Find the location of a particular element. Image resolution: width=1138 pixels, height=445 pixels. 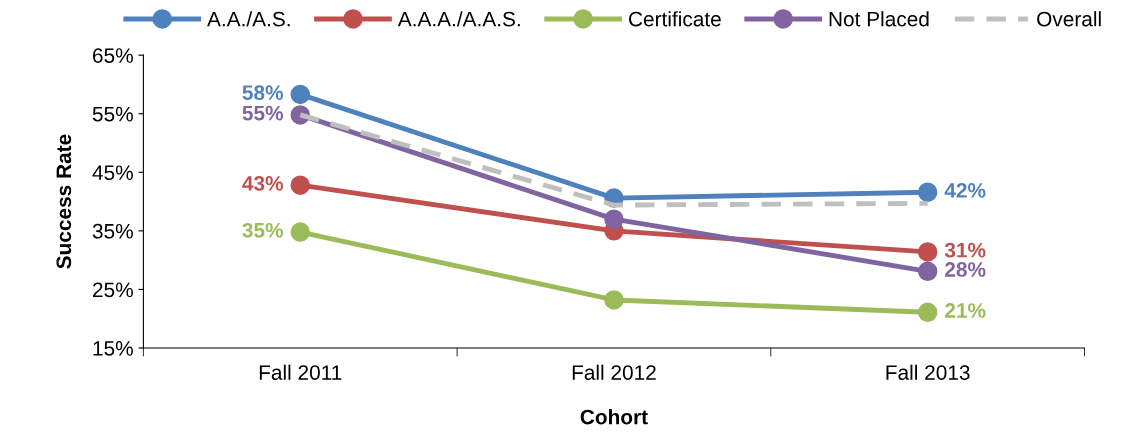

y-tick-label: 55% is located at coordinates (112, 114).